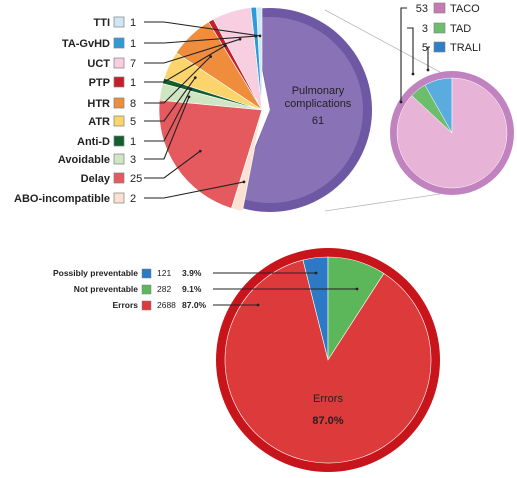 The width and height of the screenshot is (517, 478). I want to click on main-value-ptp: 1, so click(133, 83).